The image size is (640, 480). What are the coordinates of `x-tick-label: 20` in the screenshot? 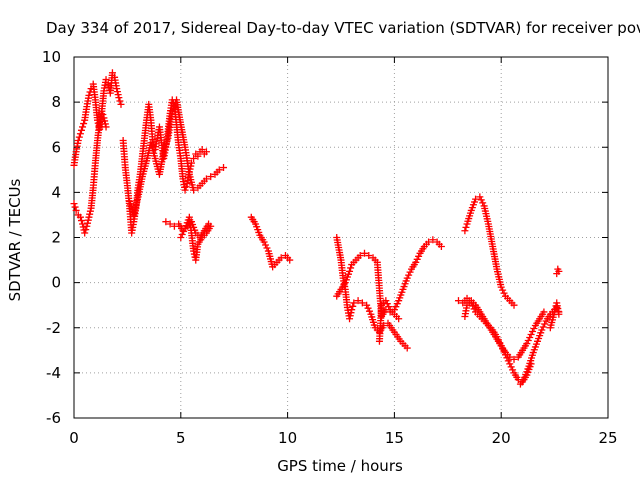 It's located at (501, 438).